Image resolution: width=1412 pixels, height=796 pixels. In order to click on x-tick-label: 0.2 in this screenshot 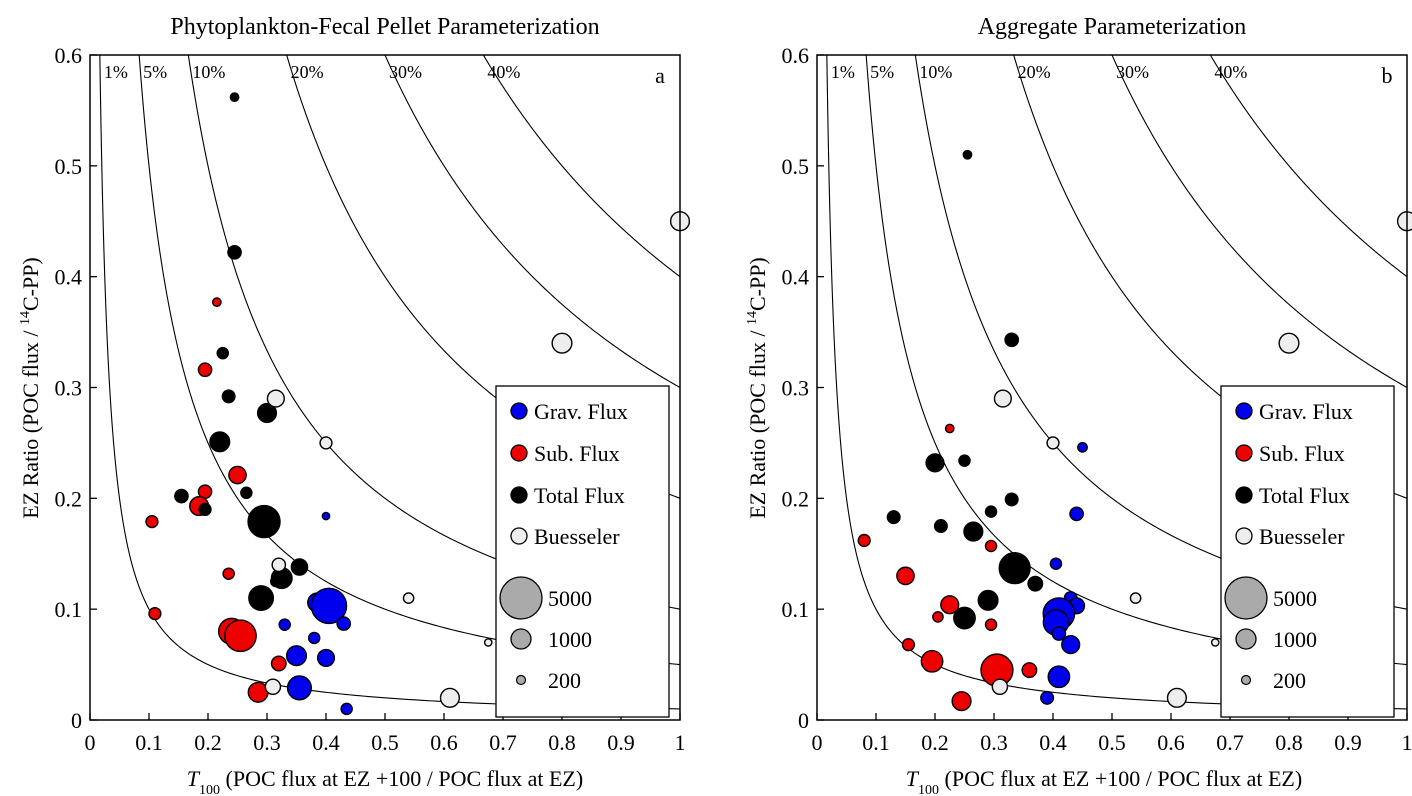, I will do `click(935, 742)`.